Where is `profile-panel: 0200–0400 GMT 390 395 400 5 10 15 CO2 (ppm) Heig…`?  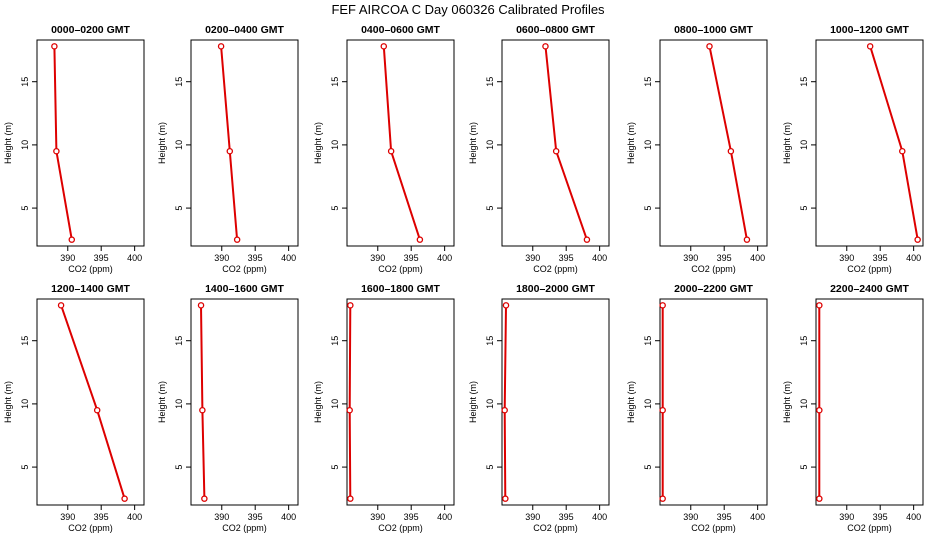 profile-panel: 0200–0400 GMT 390 395 400 5 10 15 CO2 (ppm) Heig… is located at coordinates (228, 149).